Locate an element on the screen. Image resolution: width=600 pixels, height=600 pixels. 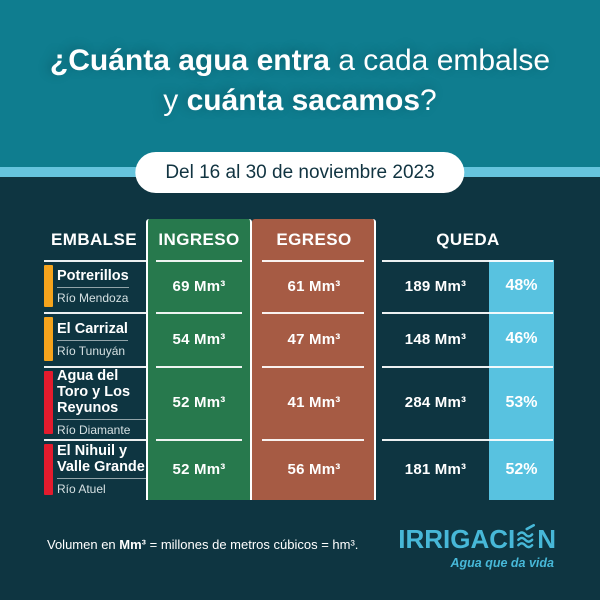
row-aguadeltoro-queda: 284 Mm³ is located at coordinates (435, 402).